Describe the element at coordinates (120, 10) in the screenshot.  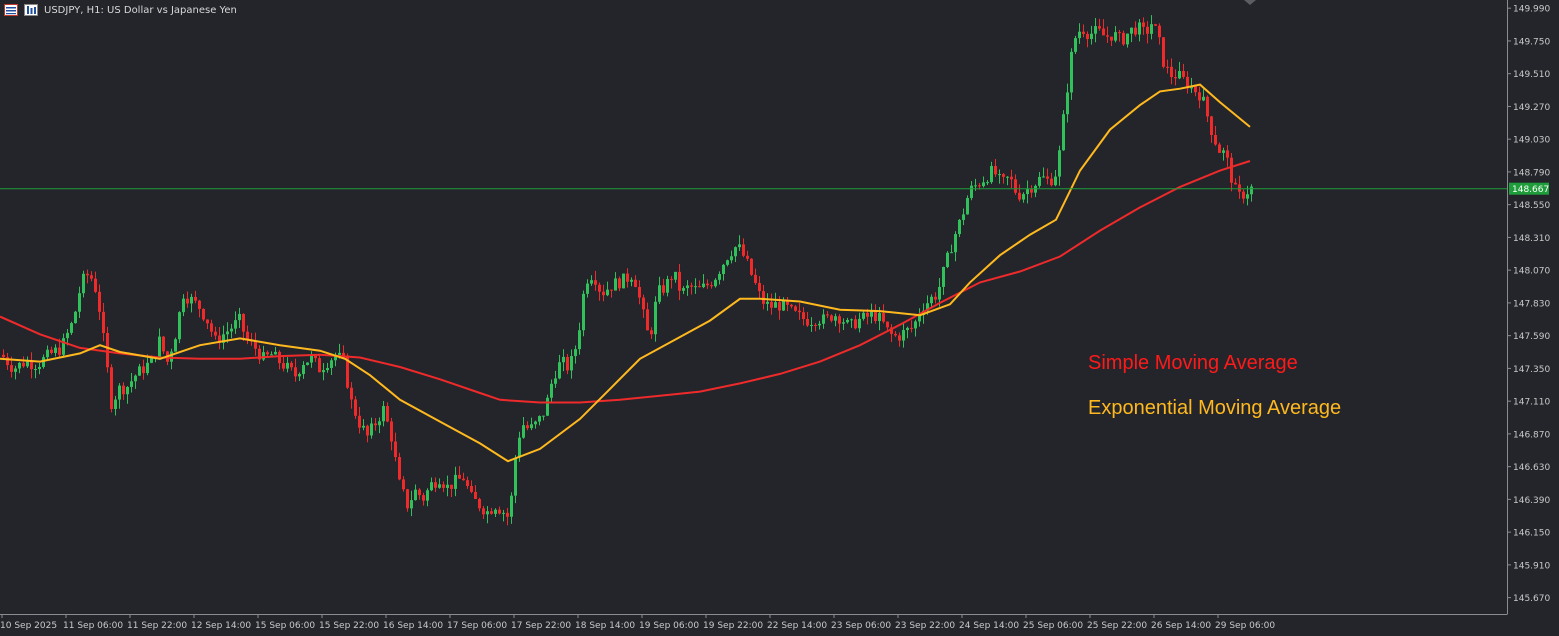
I see `chart-header: USDJPY, H1: US Dollar vs Japanese Yen` at that location.